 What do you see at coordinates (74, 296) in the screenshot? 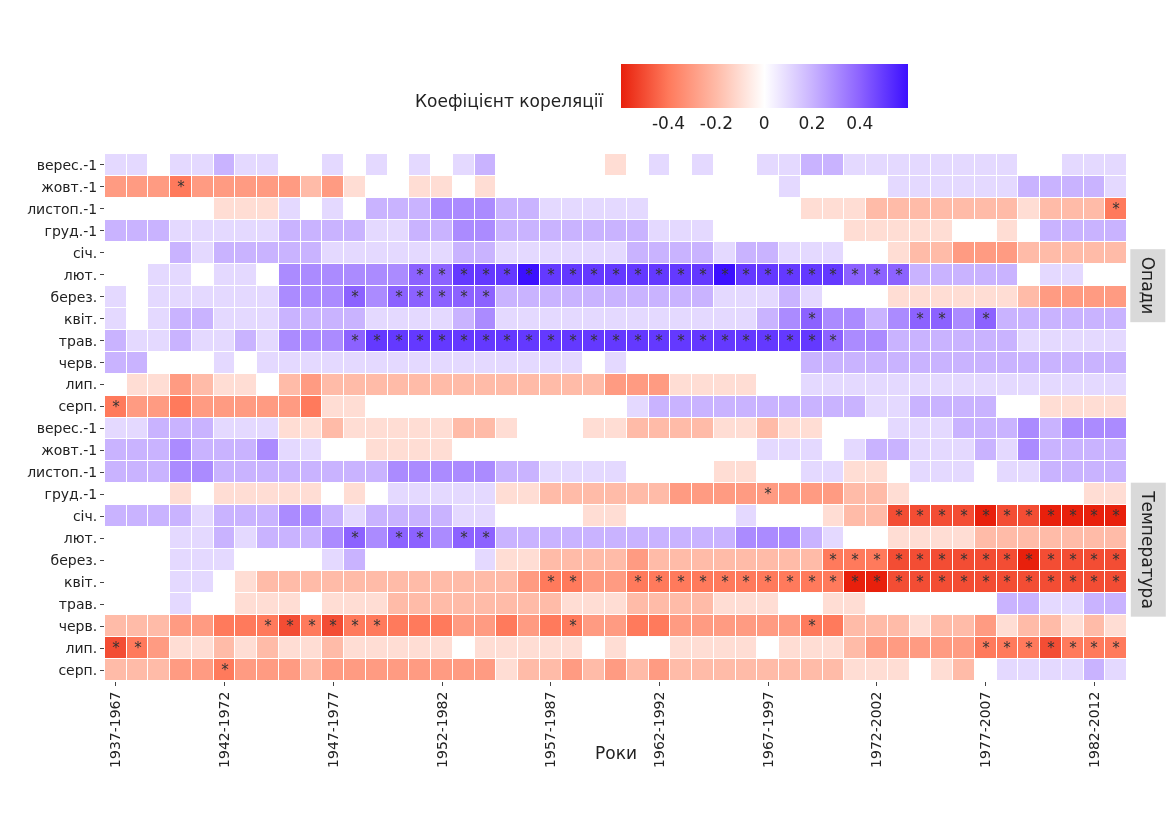
I see `y-tick-label: берез.` at bounding box center [74, 296].